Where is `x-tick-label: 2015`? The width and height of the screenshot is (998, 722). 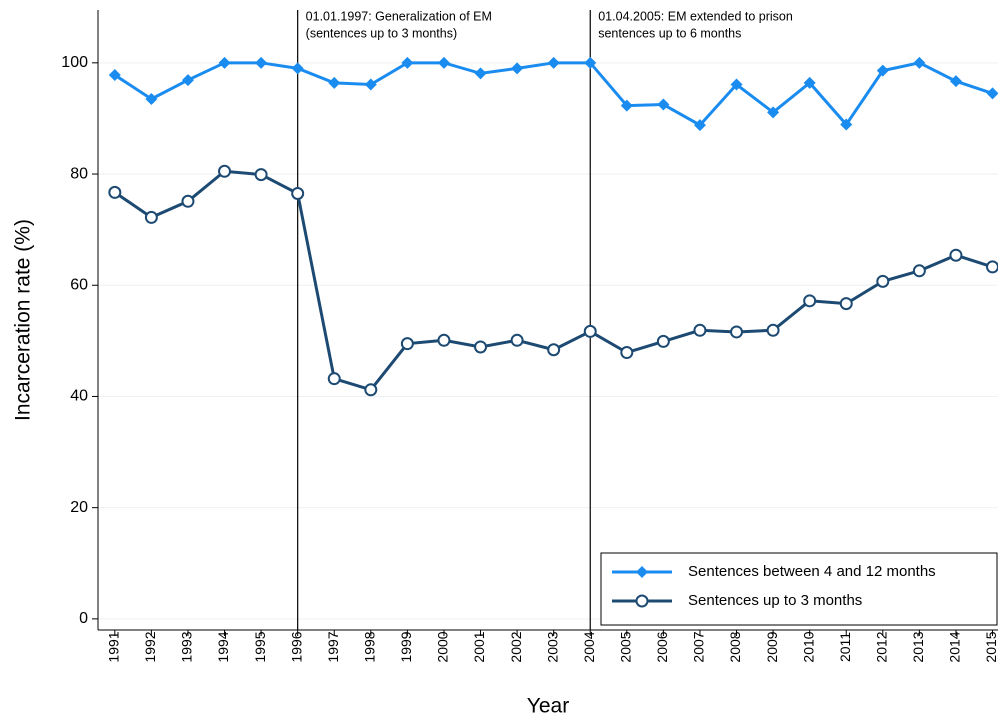
x-tick-label: 2015 is located at coordinates (990, 646).